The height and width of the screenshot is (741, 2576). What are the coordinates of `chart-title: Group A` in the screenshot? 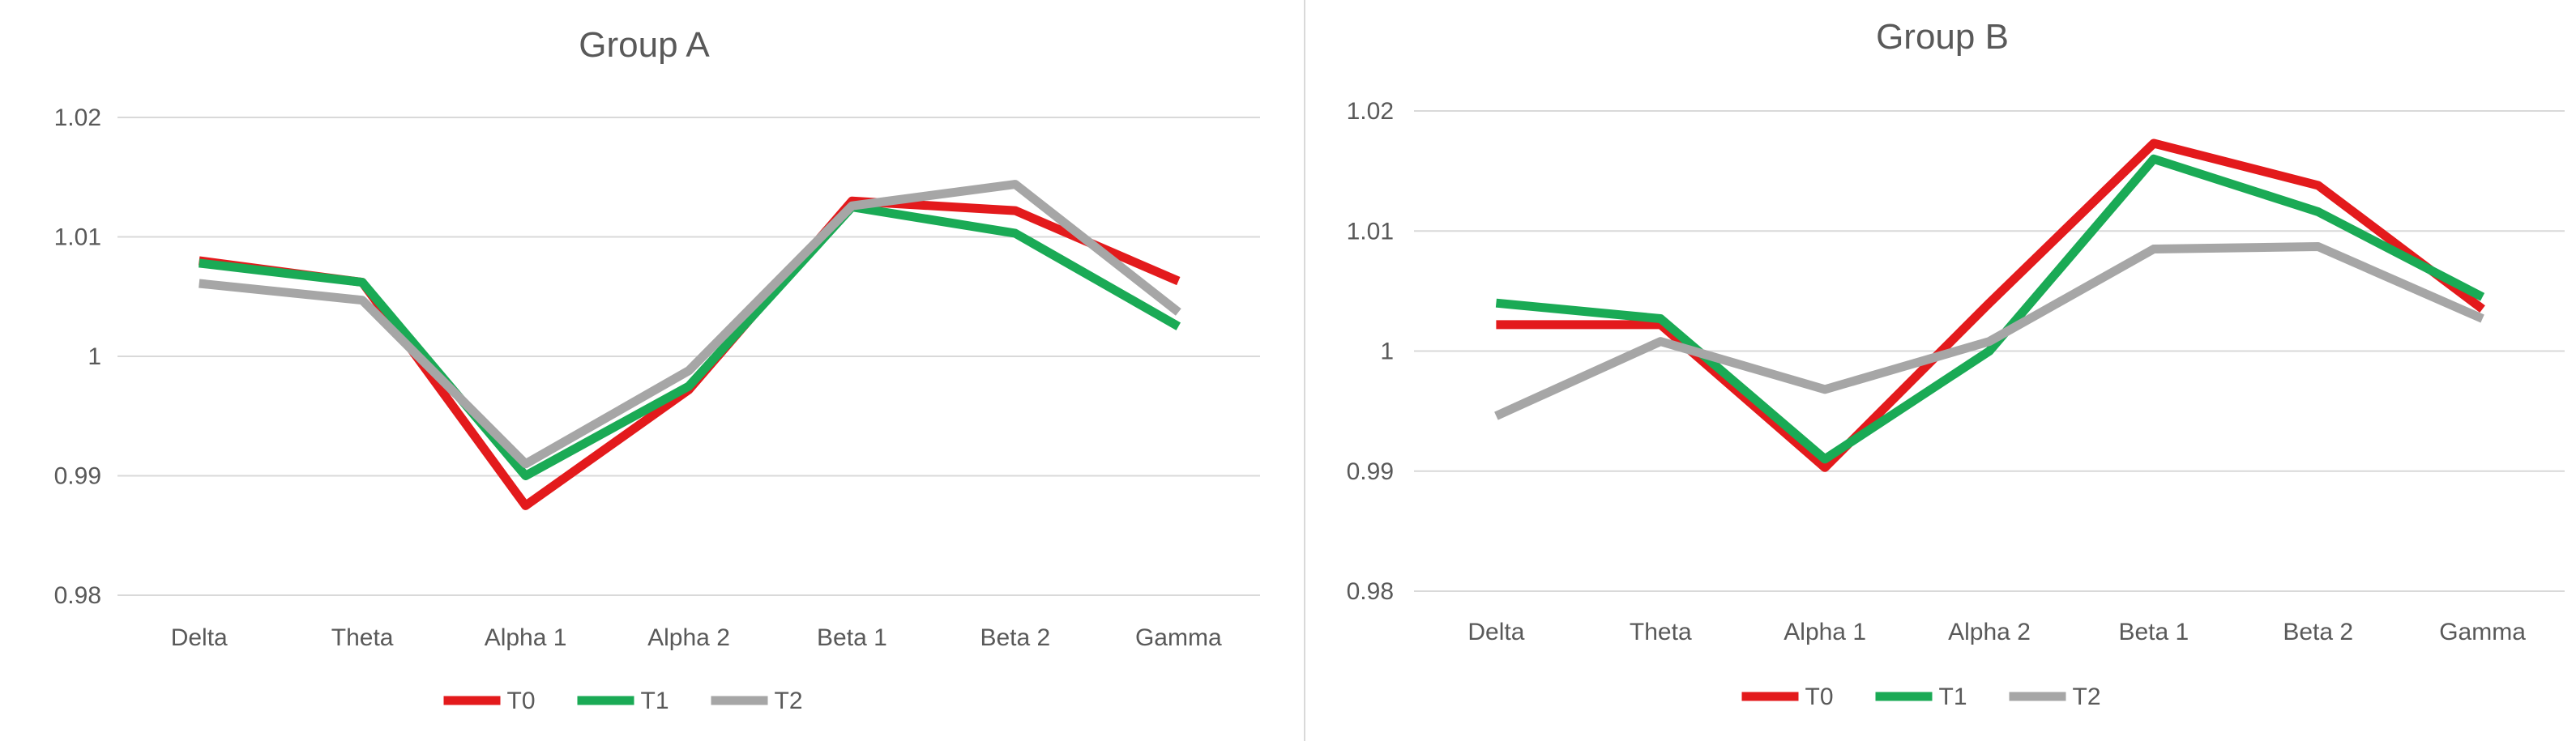 It's located at (644, 45).